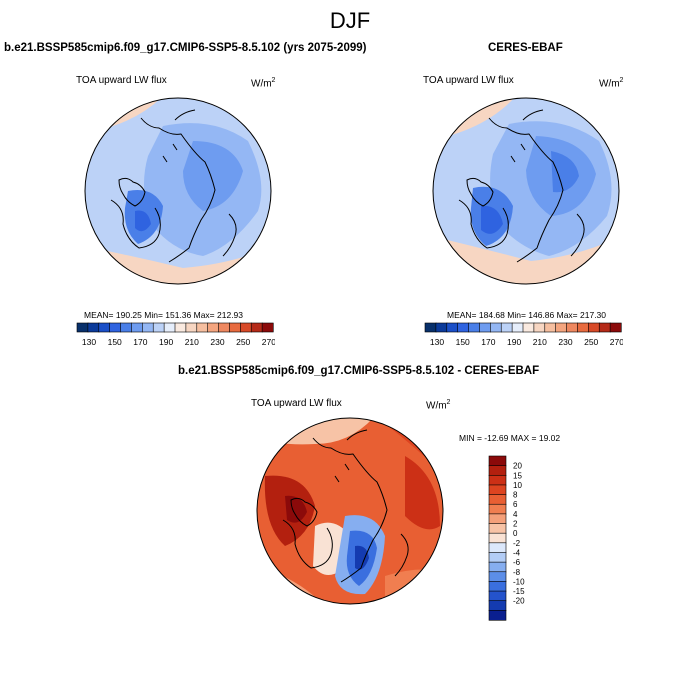  I want to click on diff-colorbar-tick: 10, so click(517, 485).